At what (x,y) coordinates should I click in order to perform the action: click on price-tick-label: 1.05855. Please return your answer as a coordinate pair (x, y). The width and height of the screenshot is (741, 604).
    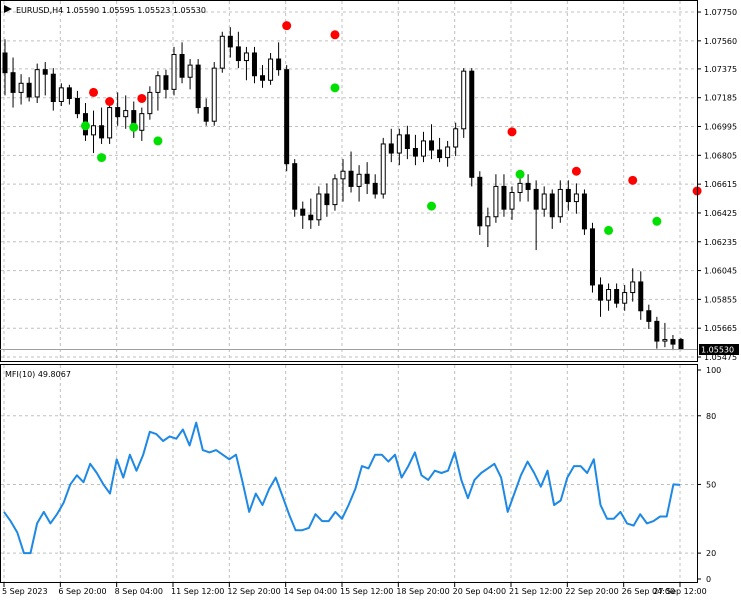
    Looking at the image, I should click on (720, 299).